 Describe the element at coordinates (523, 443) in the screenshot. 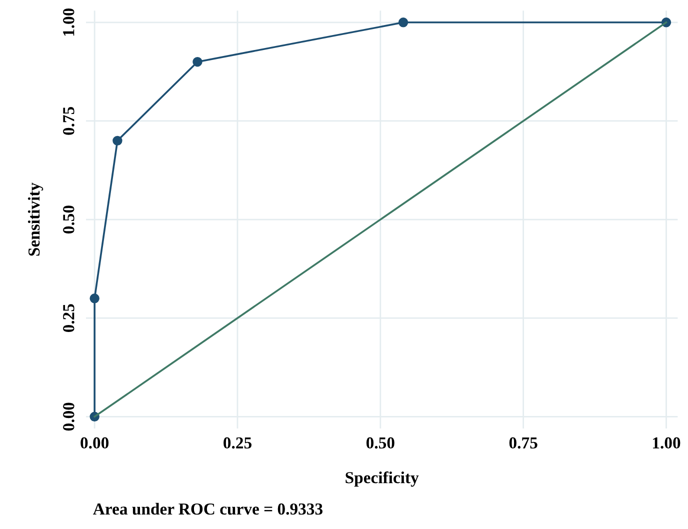

I see `x-tick-label: 0.75` at that location.